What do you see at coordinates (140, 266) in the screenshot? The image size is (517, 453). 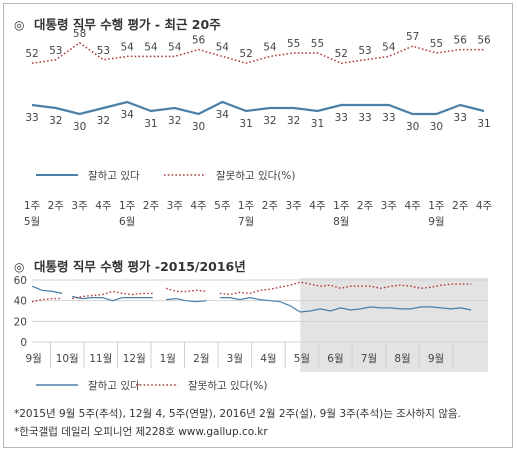 I see `bottom-chart-title-text: 대통령 직무 수행 평가 -2015/2016년` at bounding box center [140, 266].